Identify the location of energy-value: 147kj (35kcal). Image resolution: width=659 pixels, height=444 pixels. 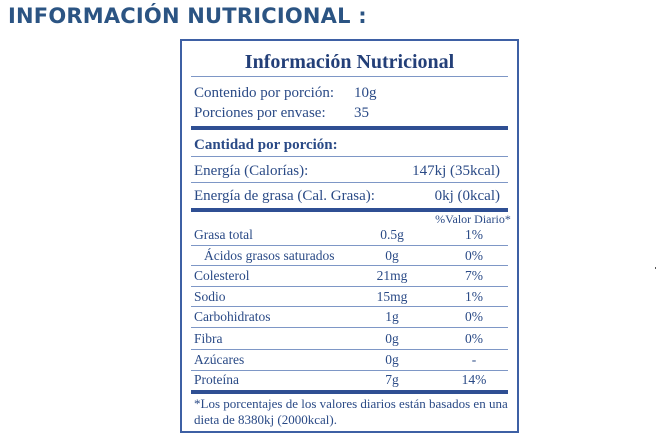
(456, 171).